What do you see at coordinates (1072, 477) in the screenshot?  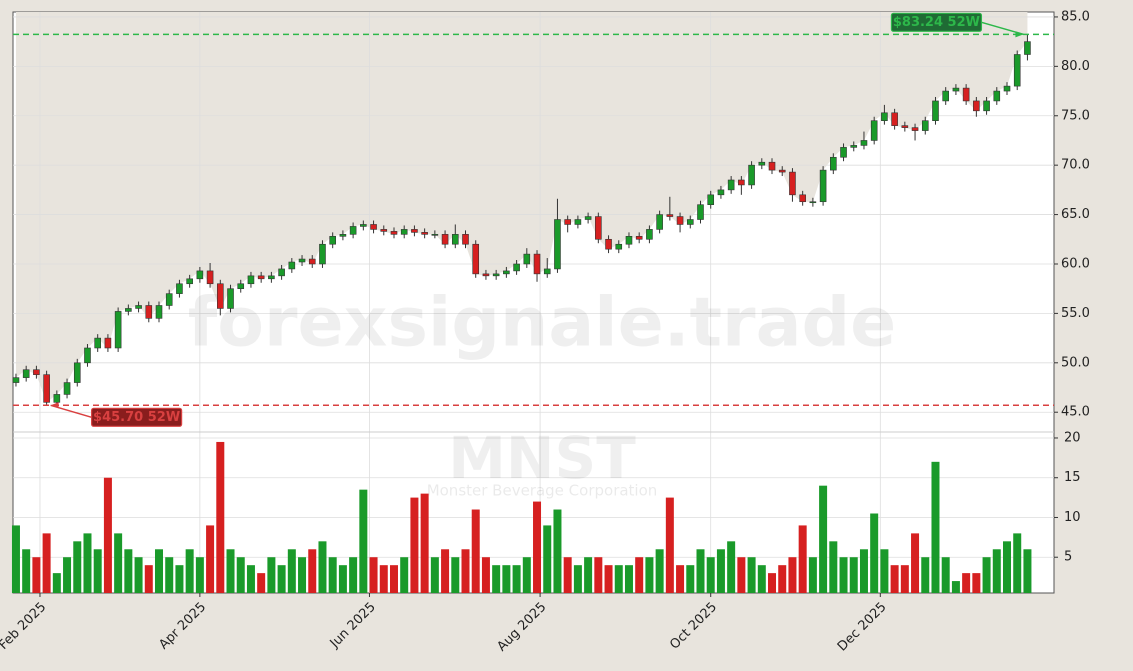 I see `y-tick-label: 15` at bounding box center [1072, 477].